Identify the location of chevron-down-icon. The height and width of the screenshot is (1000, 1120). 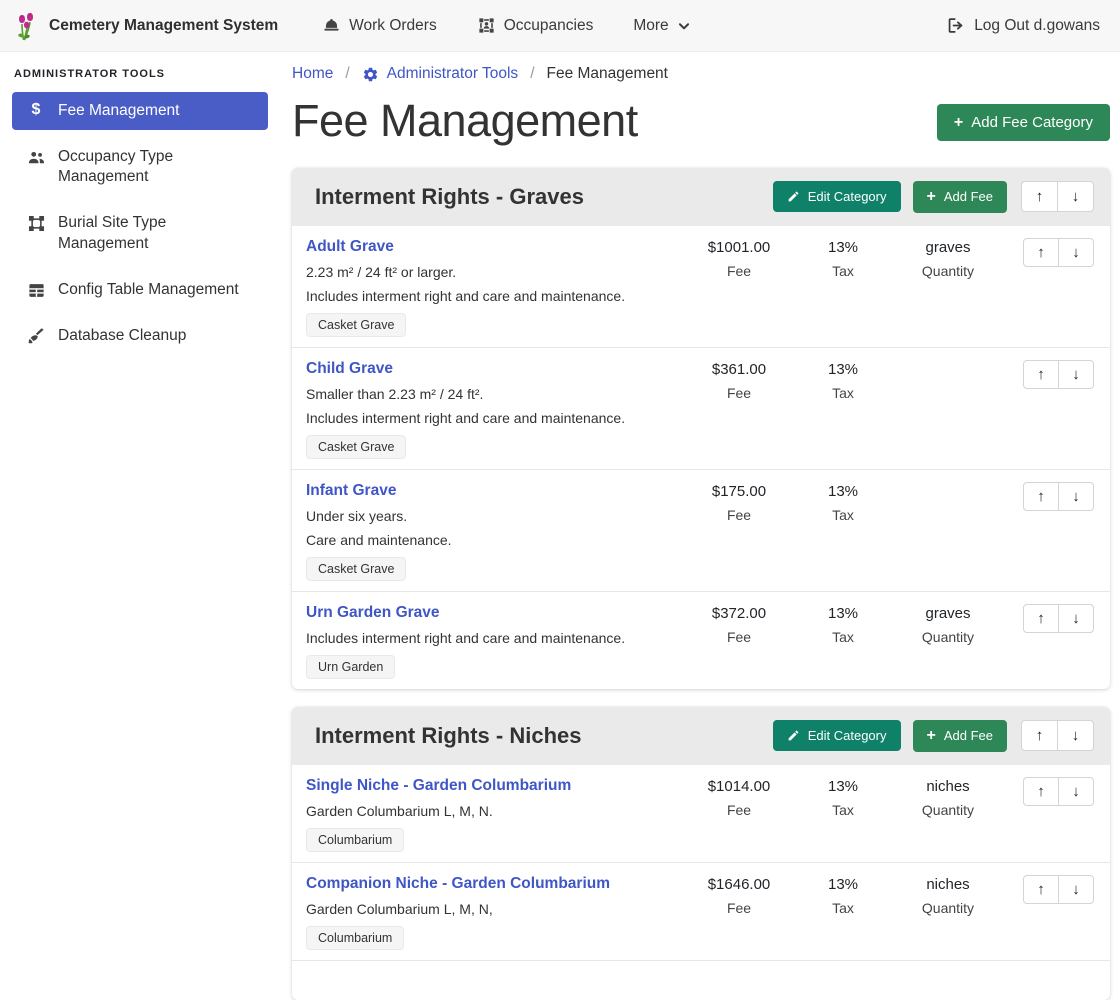
(684, 26).